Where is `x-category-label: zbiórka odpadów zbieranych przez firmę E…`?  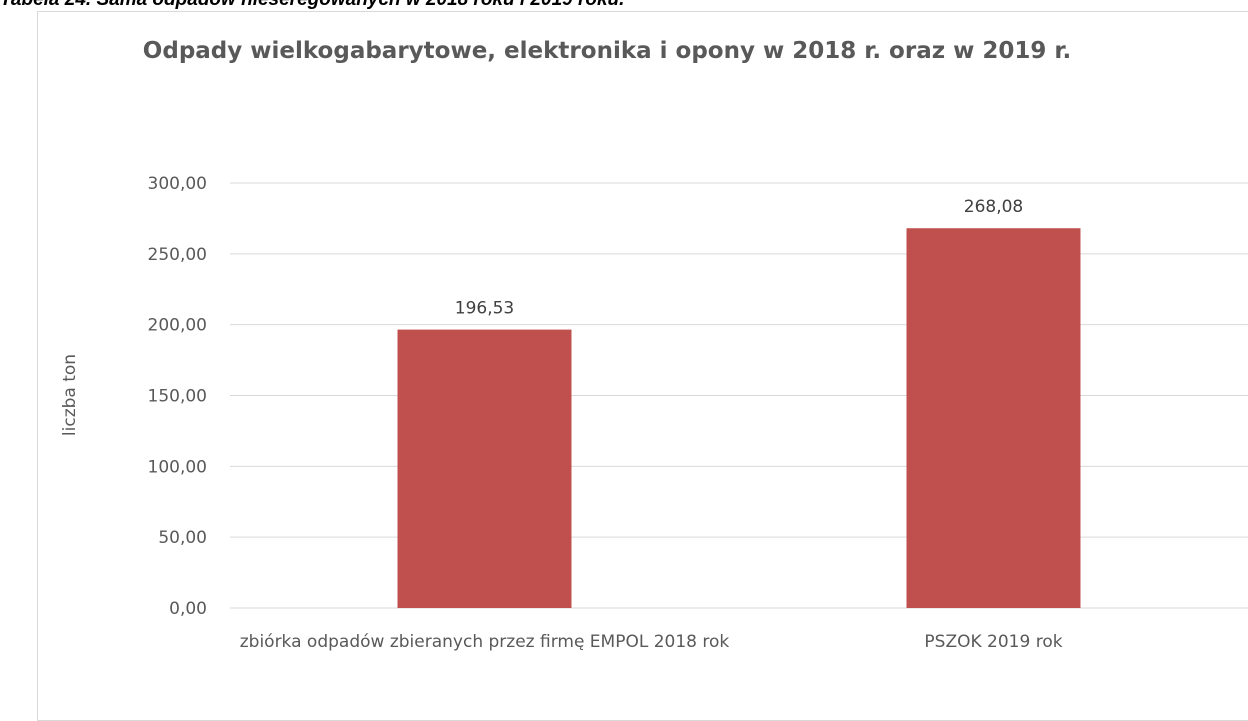 x-category-label: zbiórka odpadów zbieranych przez firmę E… is located at coordinates (485, 642).